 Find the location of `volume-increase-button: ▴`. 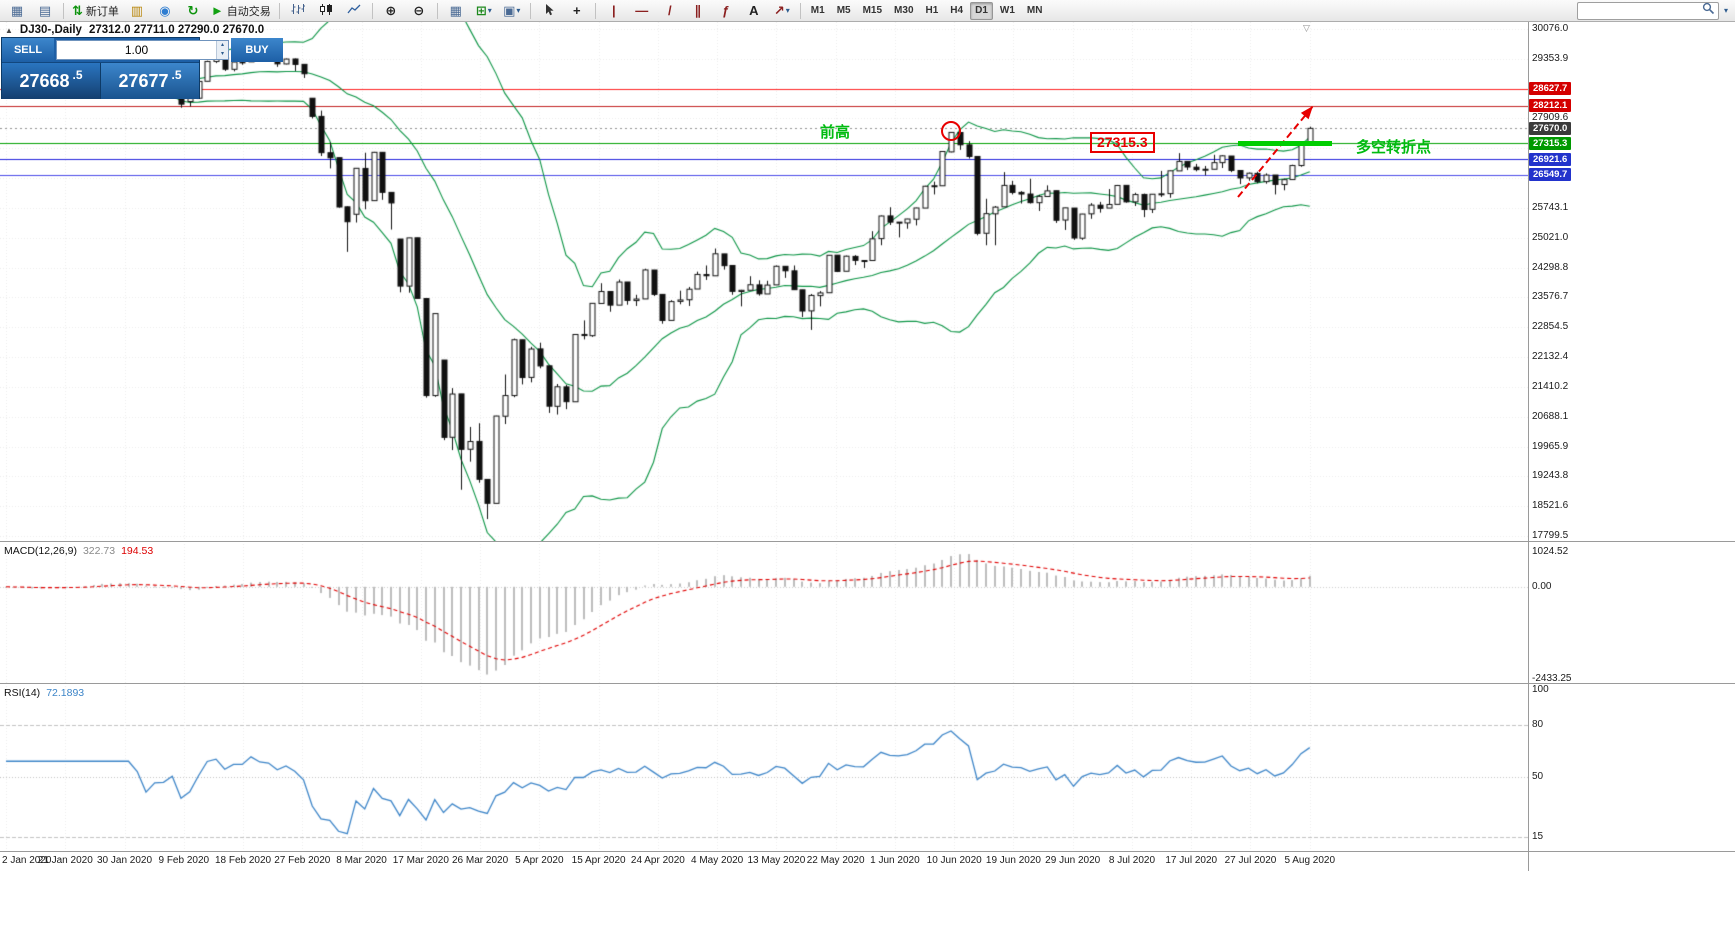

volume-increase-button: ▴ is located at coordinates (222, 45).